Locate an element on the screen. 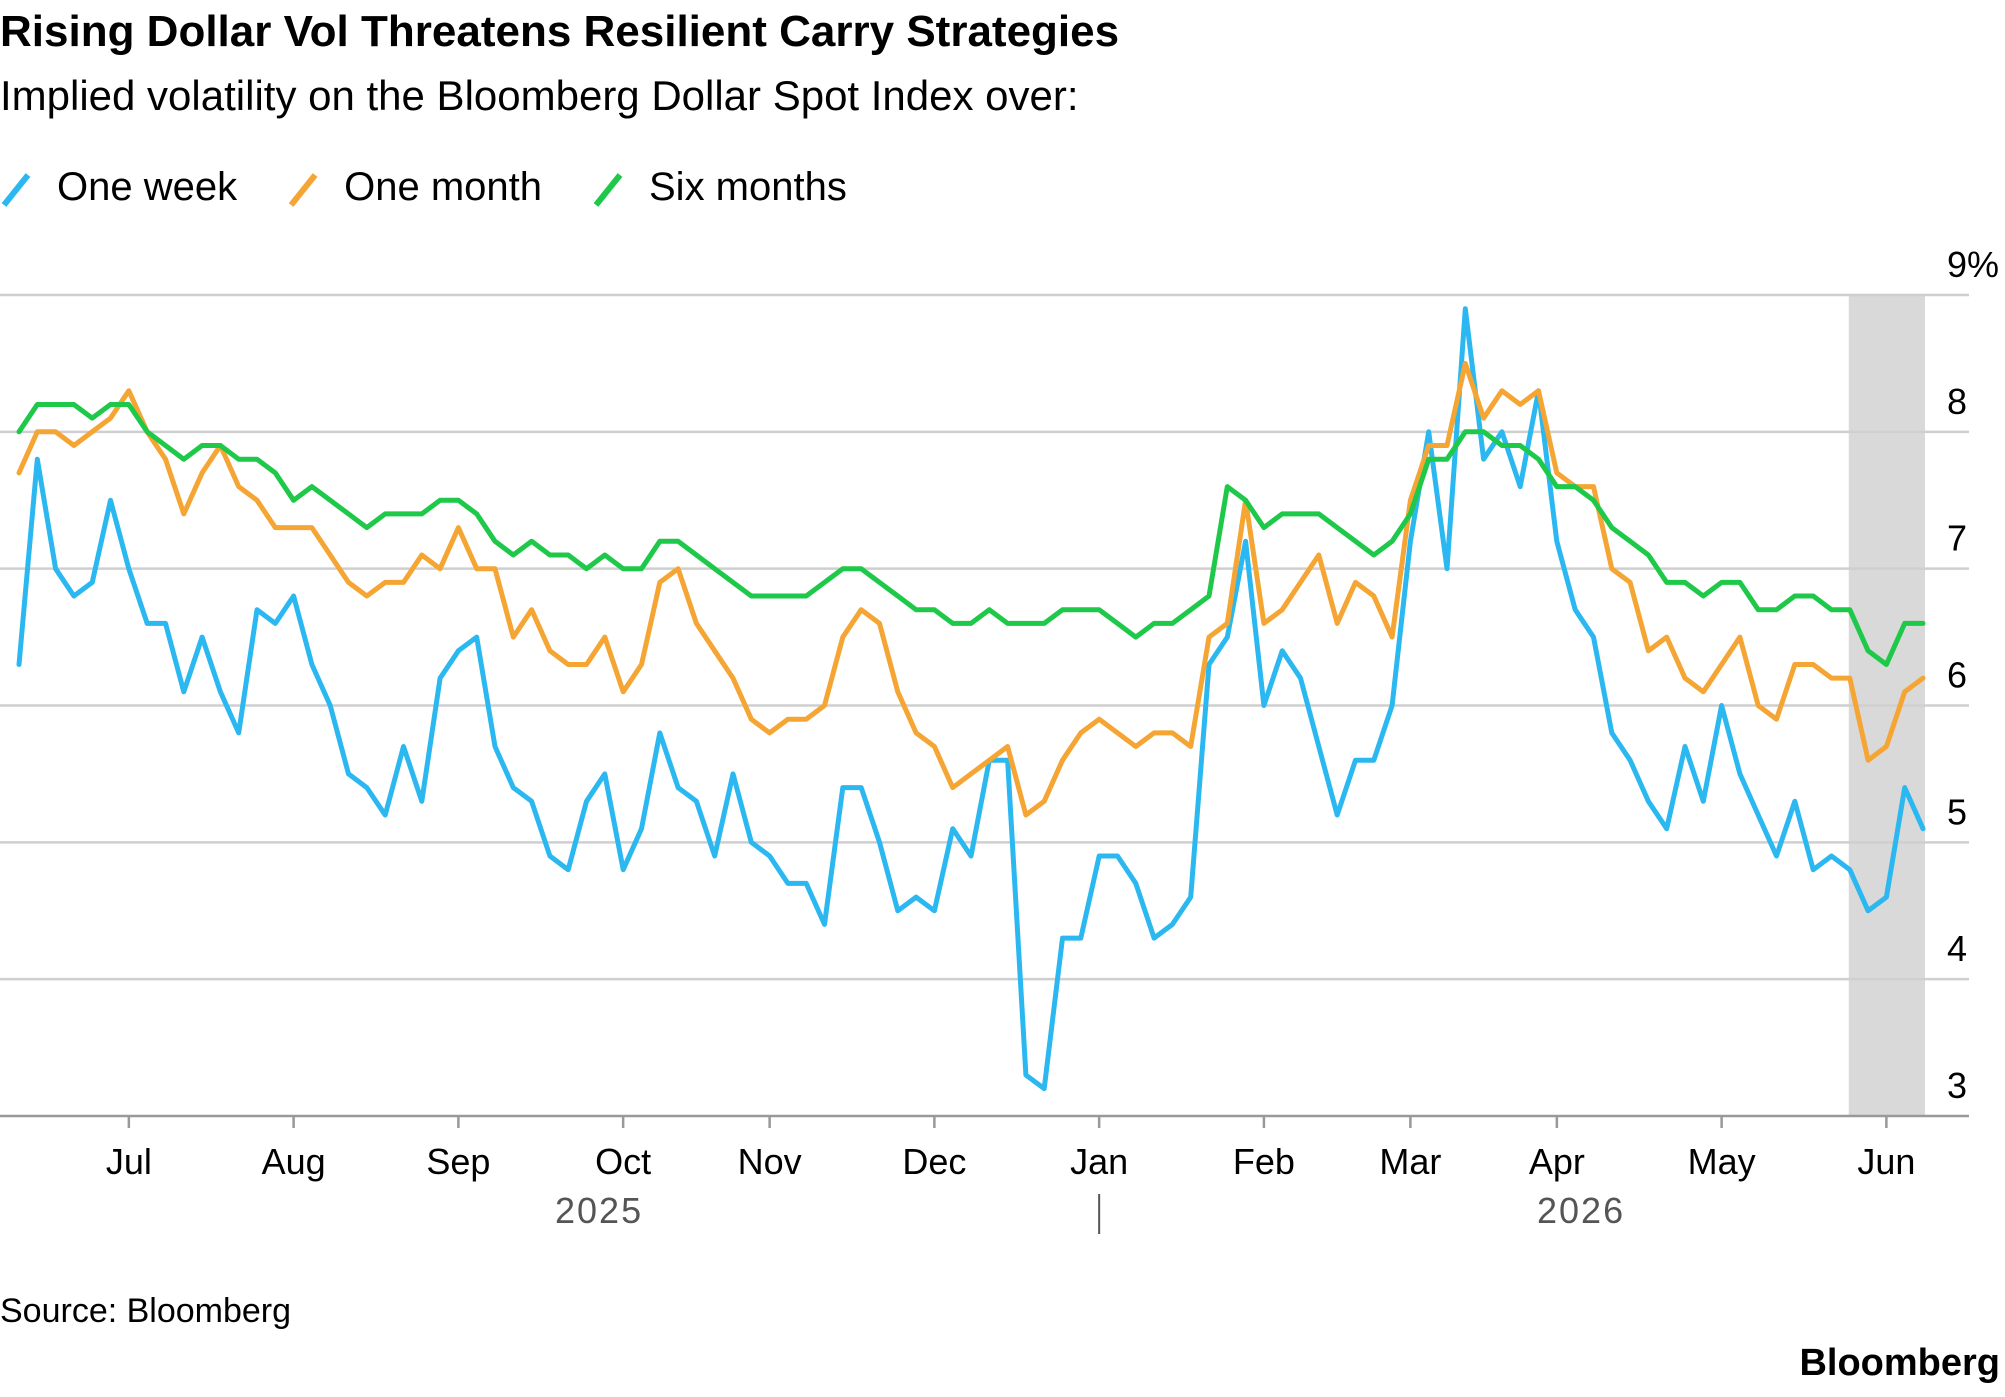 The image size is (2005, 1397). x-tick-label: Jul is located at coordinates (129, 1161).